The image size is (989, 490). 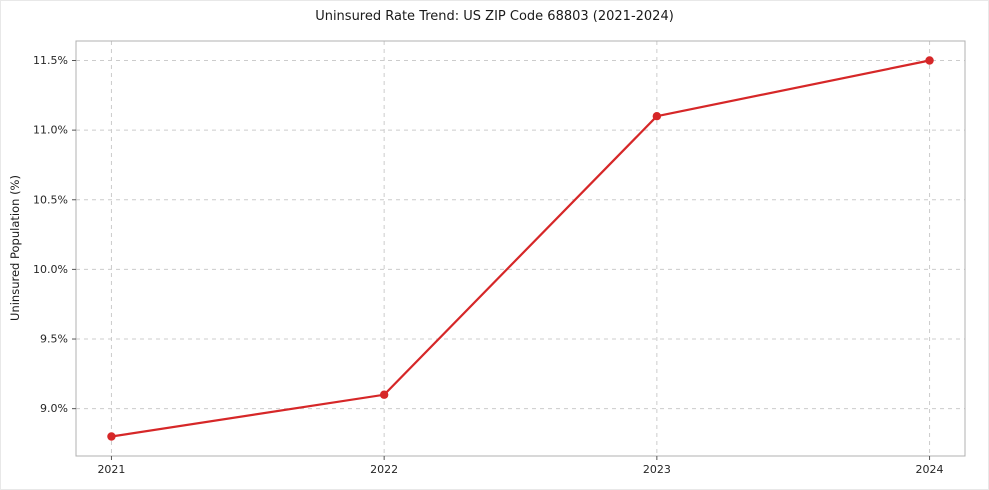 I want to click on x-tick-label: 2023, so click(x=657, y=469).